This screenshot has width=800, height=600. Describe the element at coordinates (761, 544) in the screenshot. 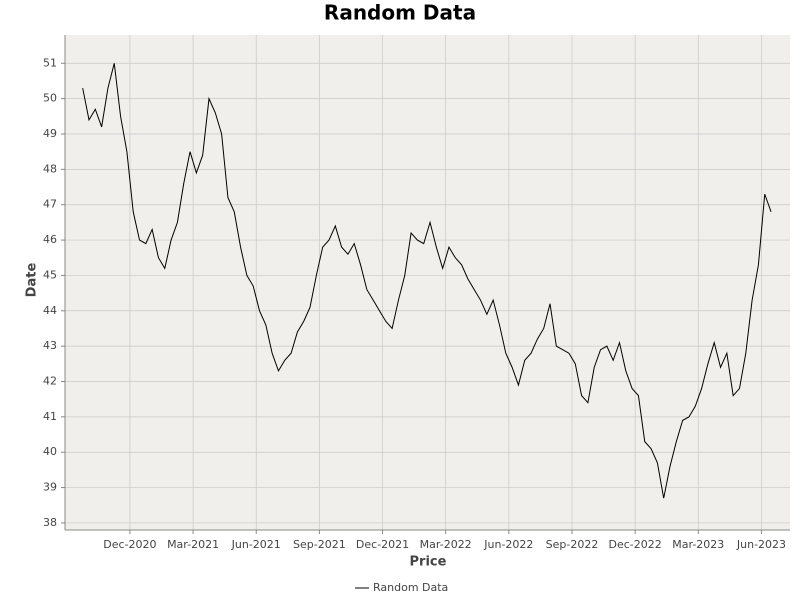

I see `x-tick-label: Jun-2023` at that location.